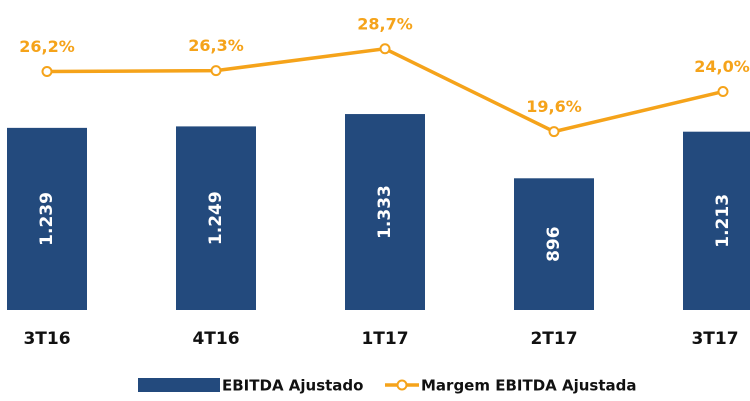 The height and width of the screenshot is (401, 750). Describe the element at coordinates (384, 339) in the screenshot. I see `x-tick-label: 1T17` at that location.